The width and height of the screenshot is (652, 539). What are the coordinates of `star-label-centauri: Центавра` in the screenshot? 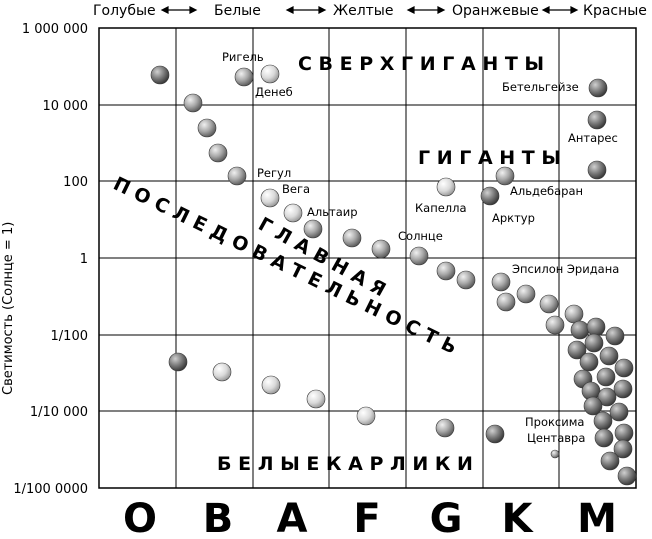 It's located at (556, 438).